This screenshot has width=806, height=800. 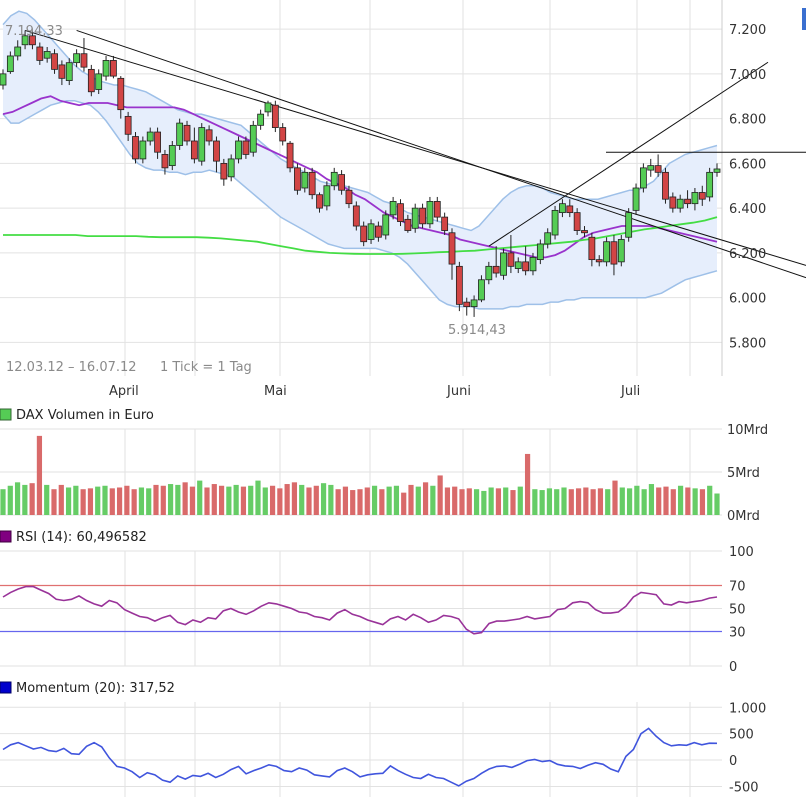 I want to click on rsi-levels, so click(x=361, y=608).